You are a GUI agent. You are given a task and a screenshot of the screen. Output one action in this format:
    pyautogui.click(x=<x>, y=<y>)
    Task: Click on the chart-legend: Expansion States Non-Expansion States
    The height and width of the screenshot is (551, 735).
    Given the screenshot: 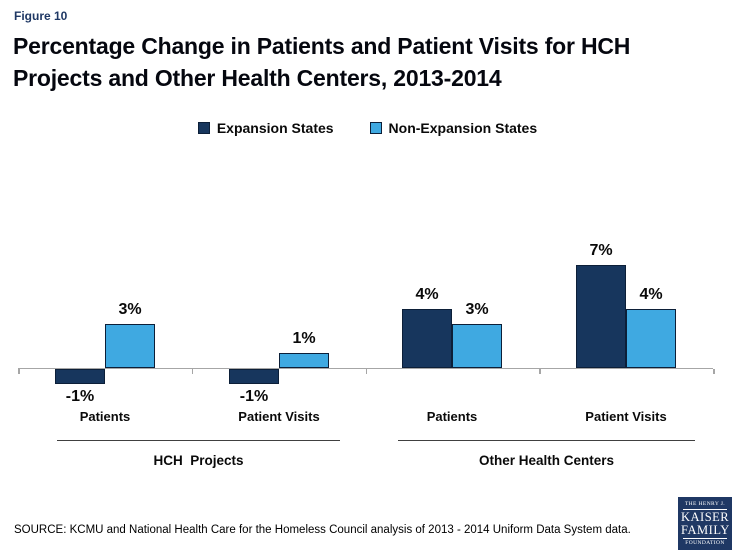 What is the action you would take?
    pyautogui.click(x=367, y=128)
    